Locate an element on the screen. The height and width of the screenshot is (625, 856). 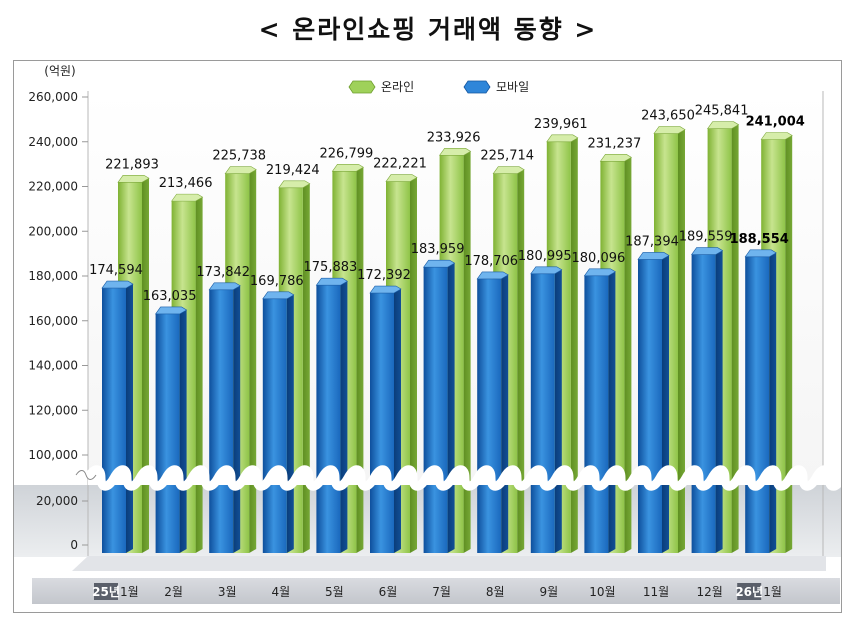
legend-online: 온라인 is located at coordinates (381, 87).